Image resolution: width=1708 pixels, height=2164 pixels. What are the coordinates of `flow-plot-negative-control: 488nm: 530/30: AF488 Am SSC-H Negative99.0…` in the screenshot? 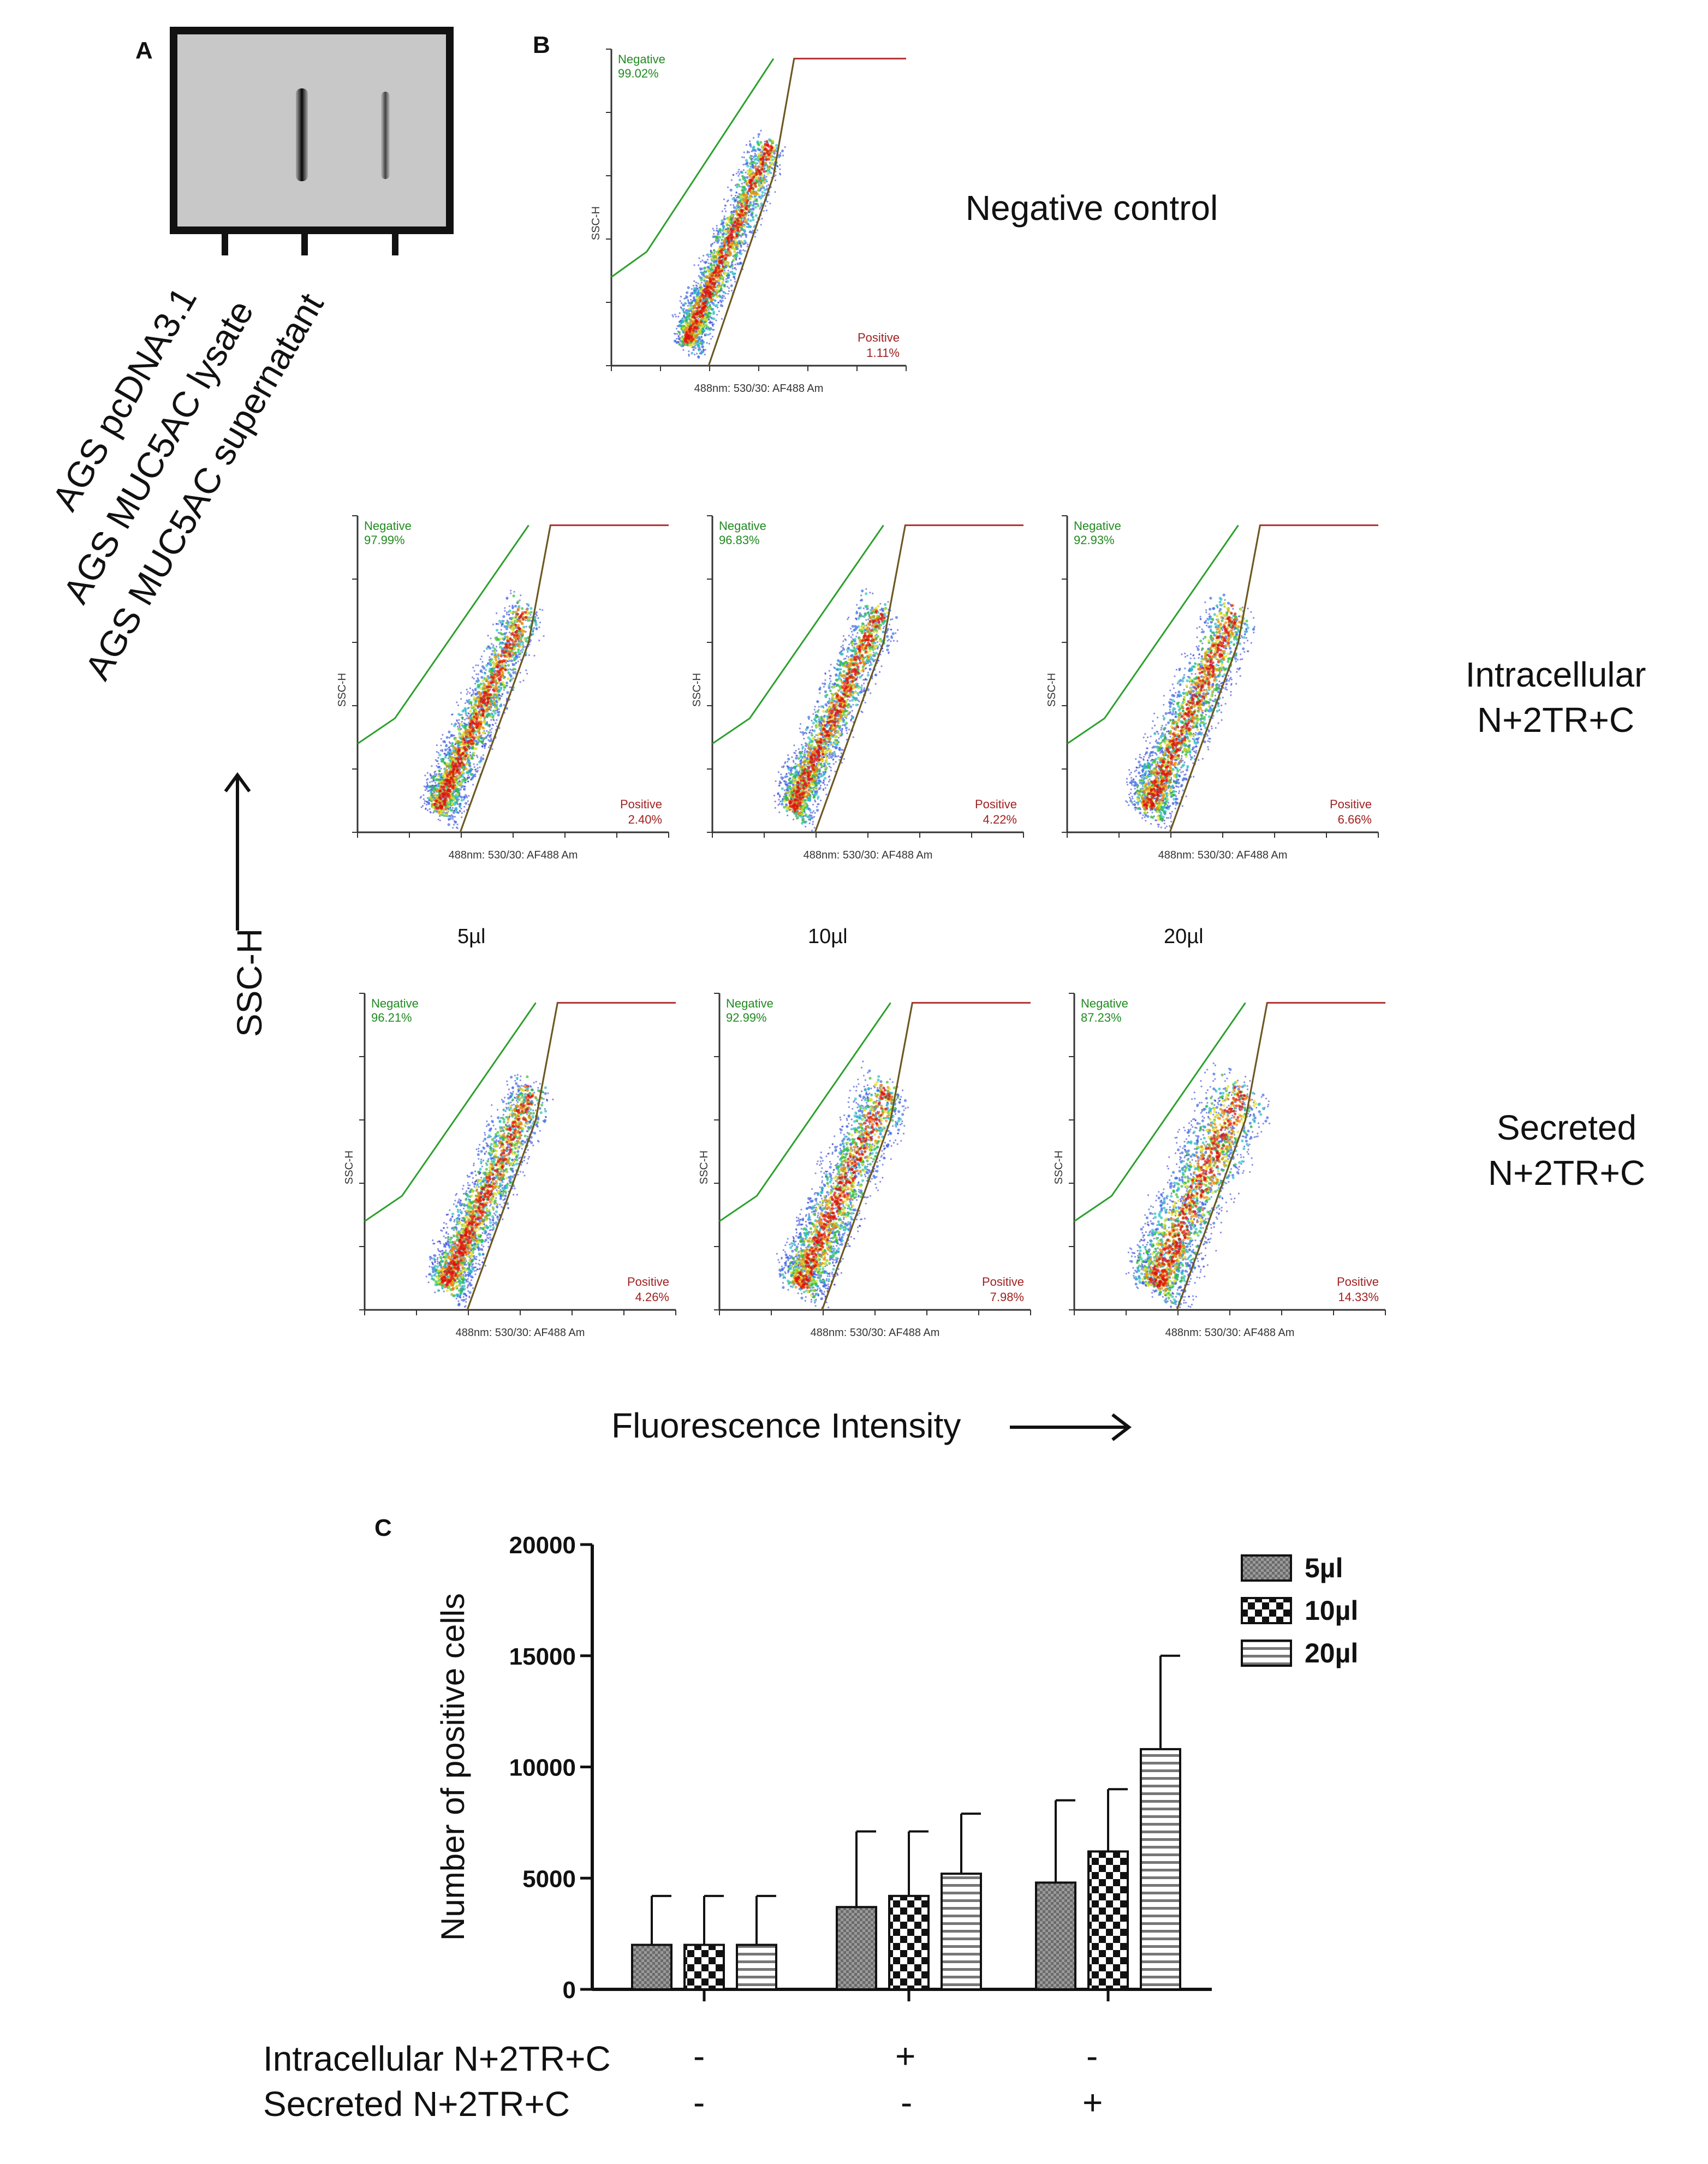 It's located at (749, 222).